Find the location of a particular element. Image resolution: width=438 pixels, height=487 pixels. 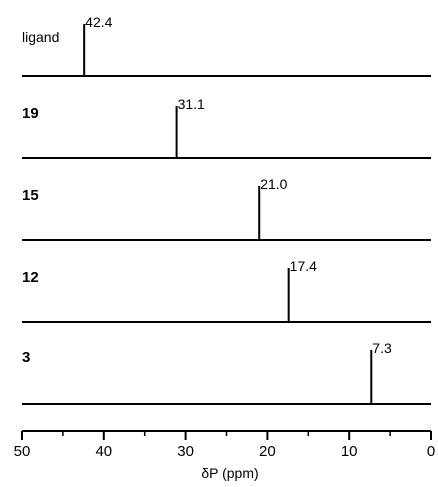

x-tick-label: 40 is located at coordinates (103, 451).